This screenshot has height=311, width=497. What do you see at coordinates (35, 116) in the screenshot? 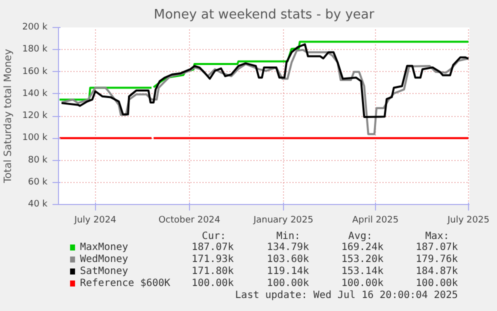
I see `y-tick-label: 120 k` at bounding box center [35, 116].